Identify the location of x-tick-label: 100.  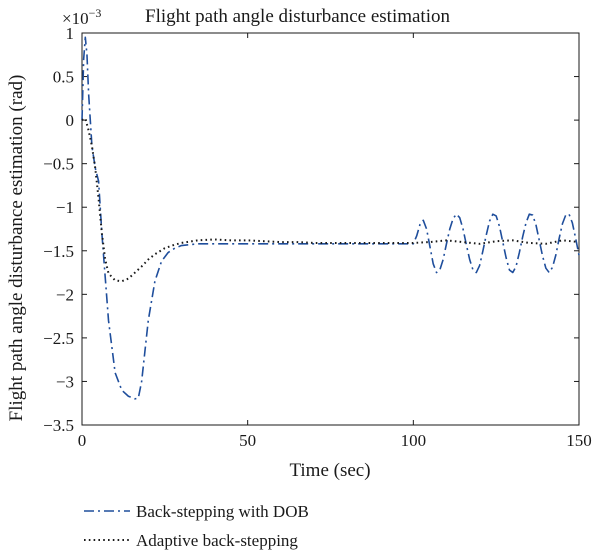
(414, 440).